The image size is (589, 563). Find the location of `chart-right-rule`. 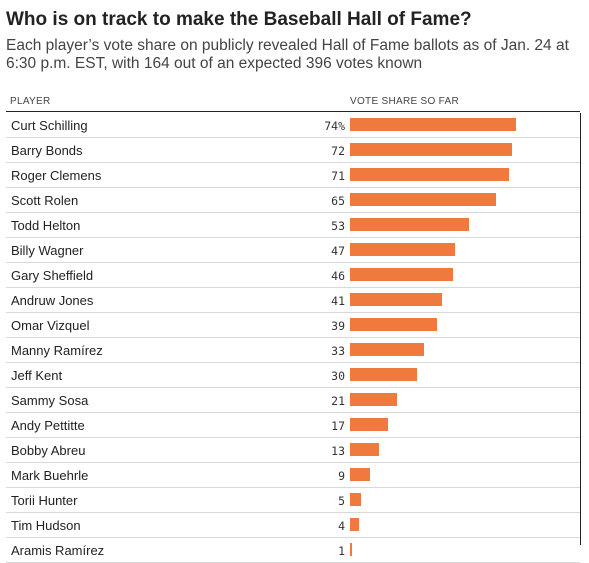

chart-right-rule is located at coordinates (580, 329).